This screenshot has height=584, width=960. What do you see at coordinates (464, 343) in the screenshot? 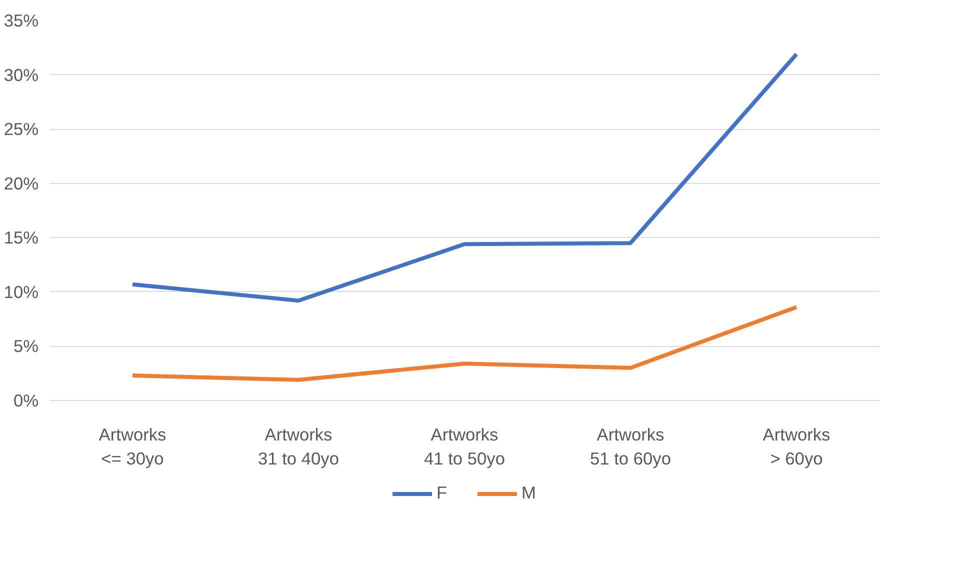
I see `line-series` at bounding box center [464, 343].